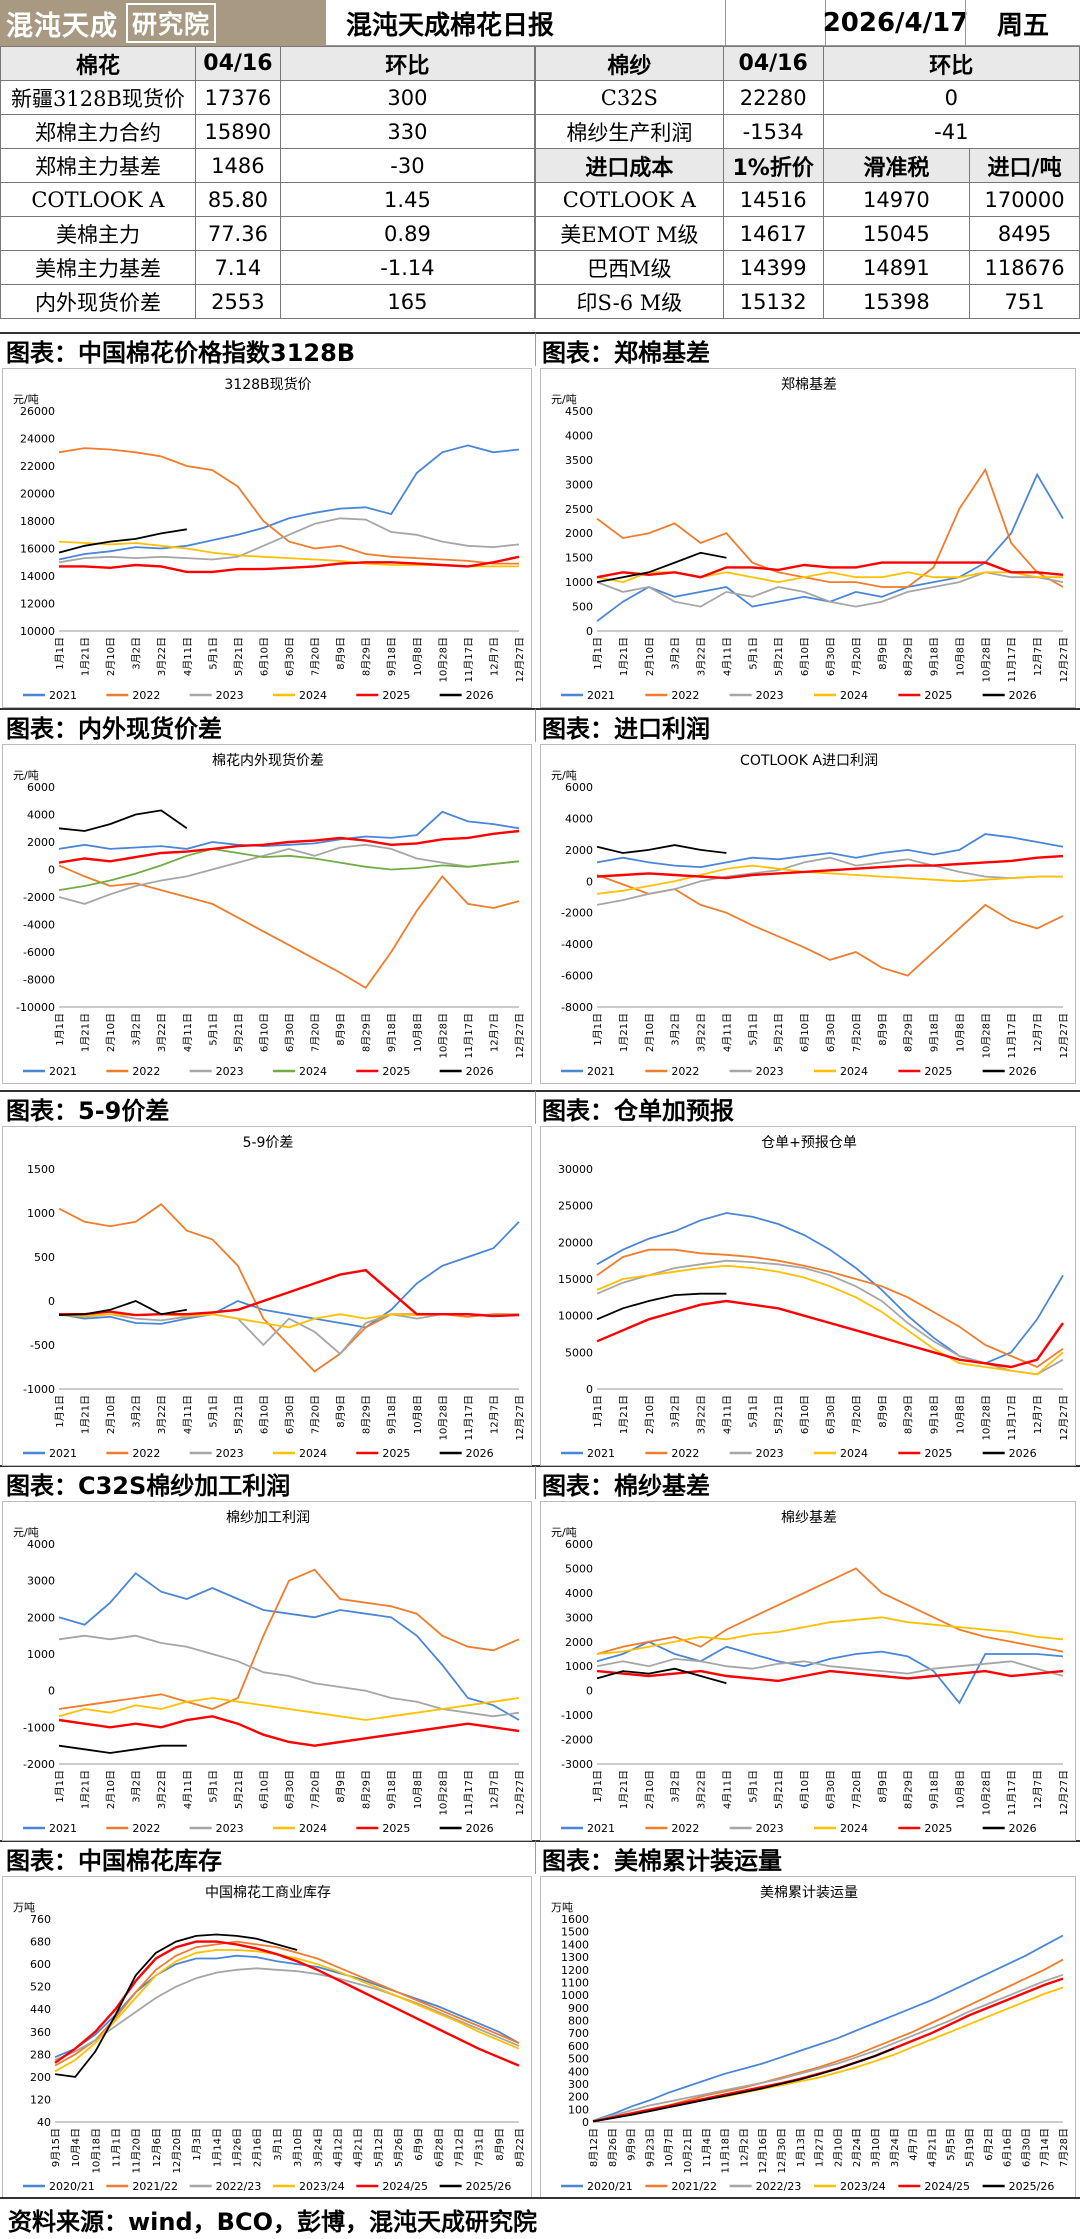  What do you see at coordinates (830, 547) in the screenshot?
I see `series-line-2021` at bounding box center [830, 547].